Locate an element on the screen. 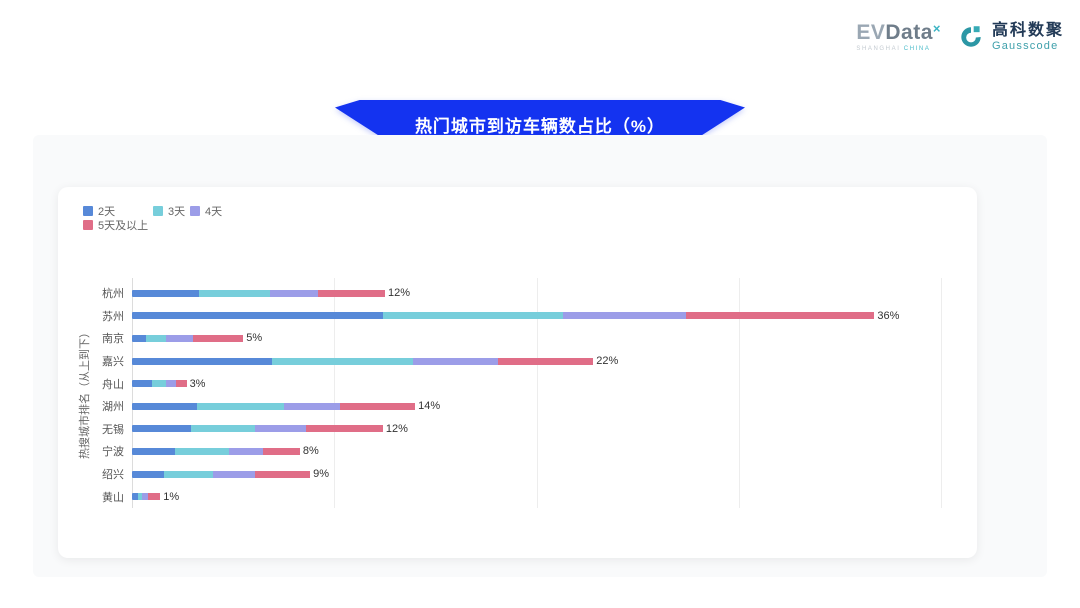 The width and height of the screenshot is (1080, 608). stacked-bar: 8% is located at coordinates (225, 451).